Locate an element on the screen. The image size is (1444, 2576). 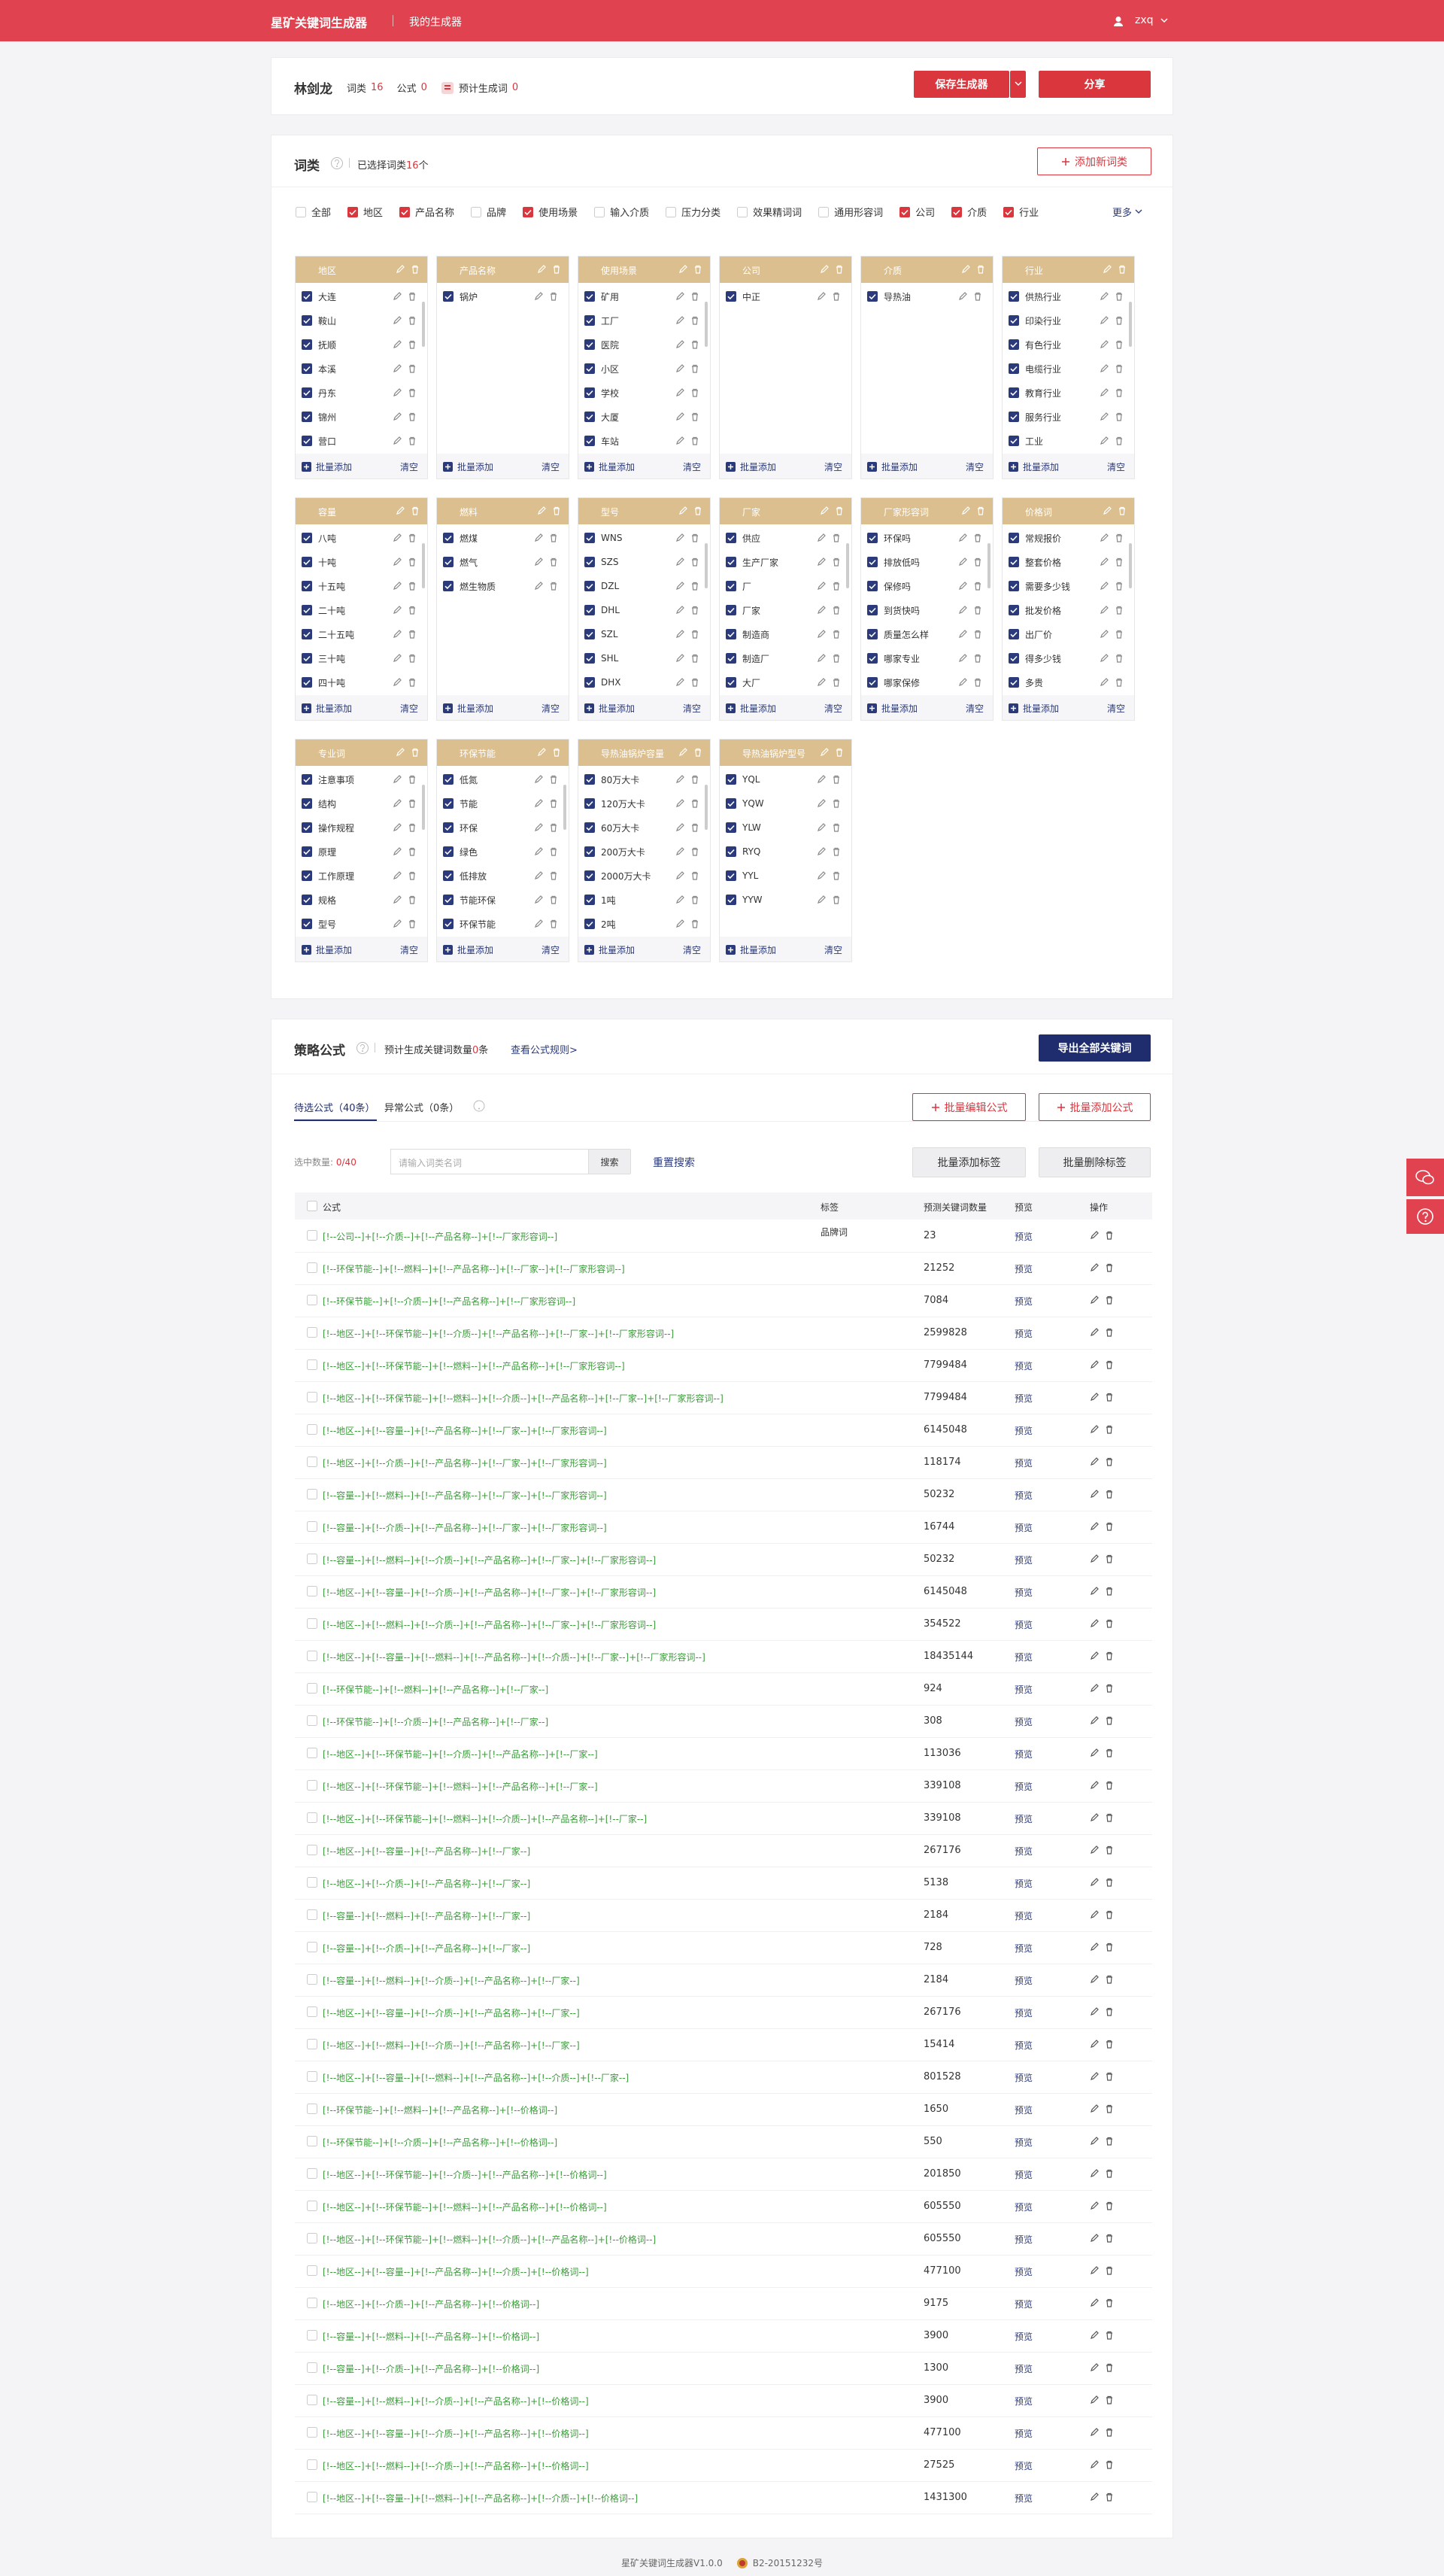
search-input: 请输入词类名词 is located at coordinates (489, 1161).